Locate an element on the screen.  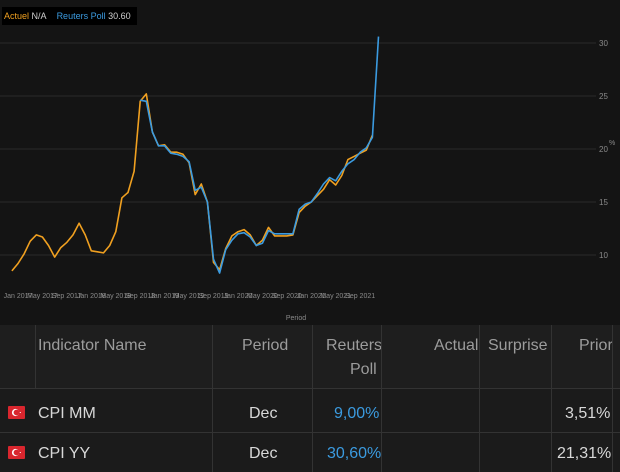
y-tick-label: 30 is located at coordinates (603, 43).